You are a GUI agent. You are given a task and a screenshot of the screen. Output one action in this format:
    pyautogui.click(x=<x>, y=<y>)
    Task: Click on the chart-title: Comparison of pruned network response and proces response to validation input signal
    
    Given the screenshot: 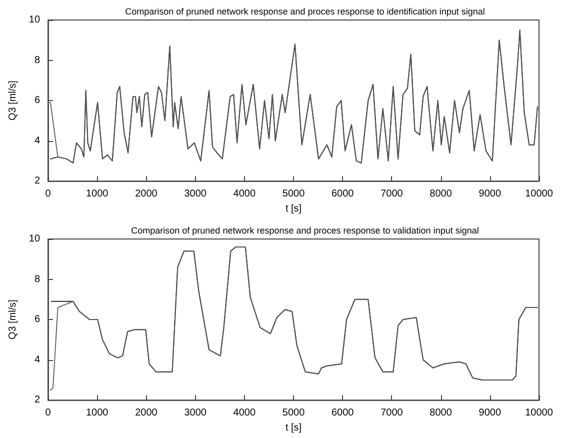 What is the action you would take?
    pyautogui.click(x=305, y=231)
    